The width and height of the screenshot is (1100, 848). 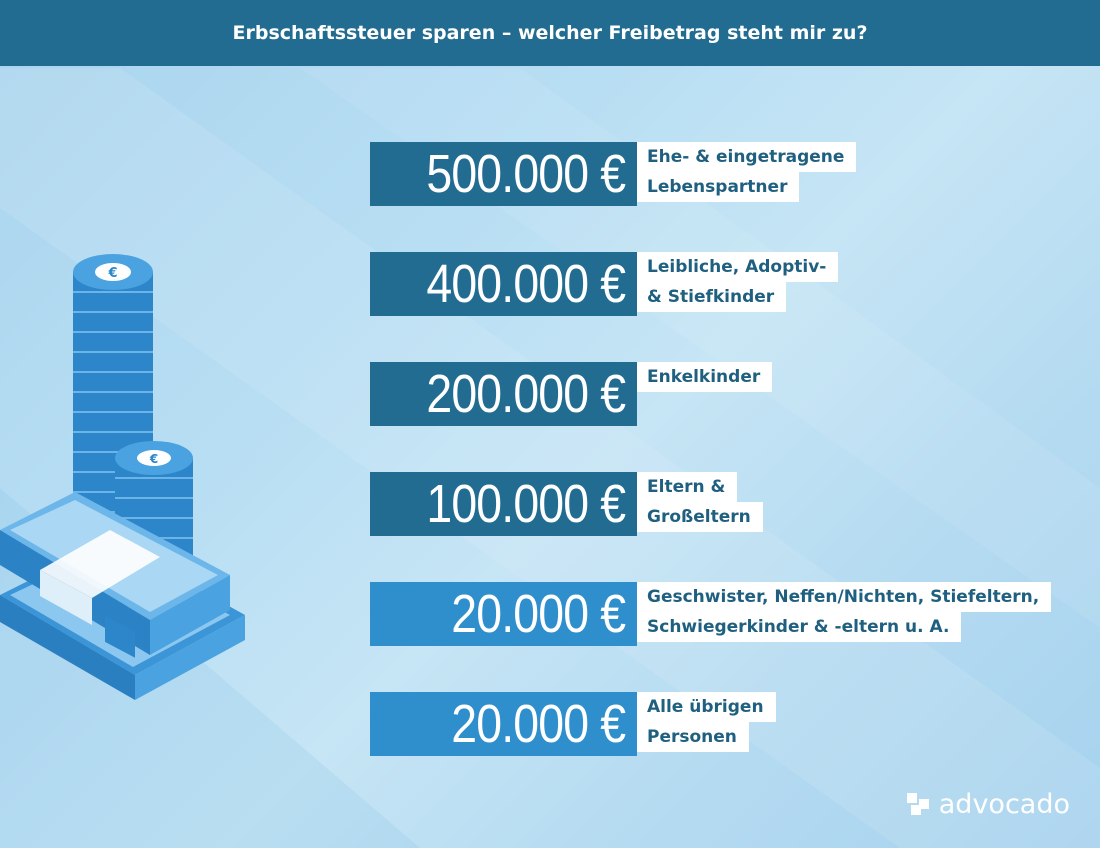 What do you see at coordinates (718, 187) in the screenshot?
I see `allowance-label-line: Lebenspartner` at bounding box center [718, 187].